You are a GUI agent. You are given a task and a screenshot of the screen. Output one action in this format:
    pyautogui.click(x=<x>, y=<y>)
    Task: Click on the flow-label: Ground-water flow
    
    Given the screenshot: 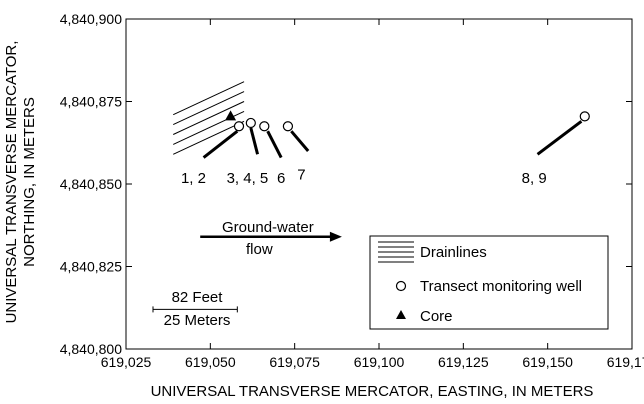 What is the action you would take?
    pyautogui.click(x=268, y=238)
    